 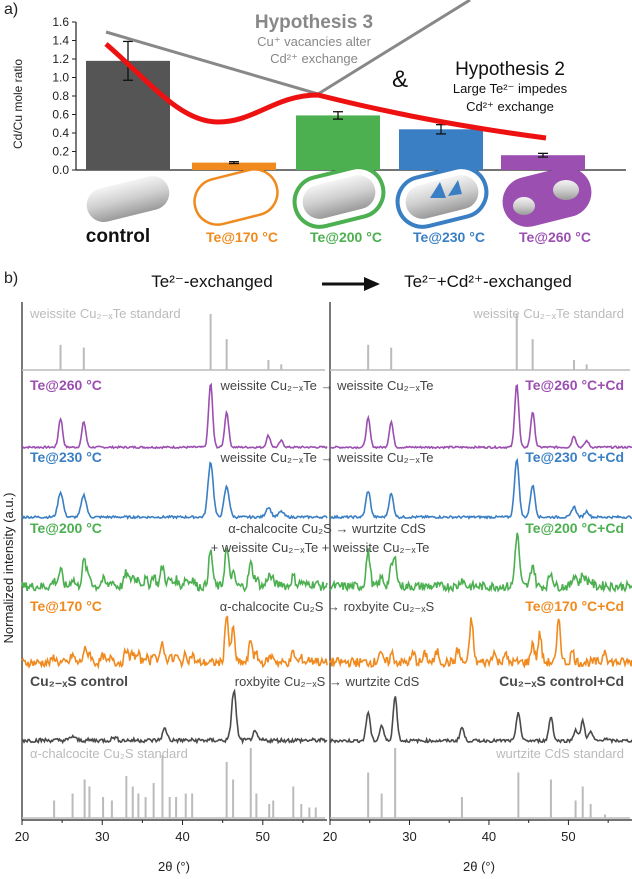 What do you see at coordinates (325, 91) in the screenshot?
I see `hypothesis-2-trend-curve` at bounding box center [325, 91].